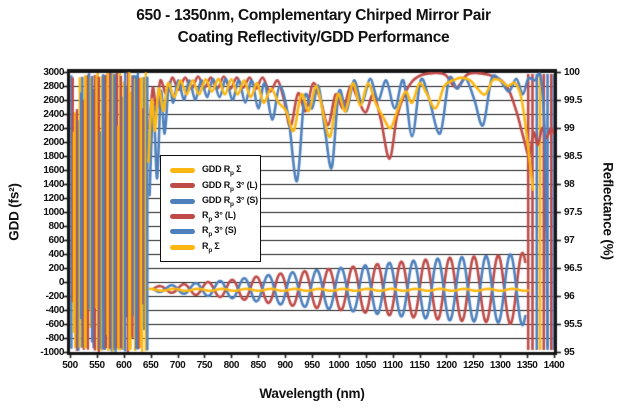  I want to click on tick-label: -400, so click(55, 310).